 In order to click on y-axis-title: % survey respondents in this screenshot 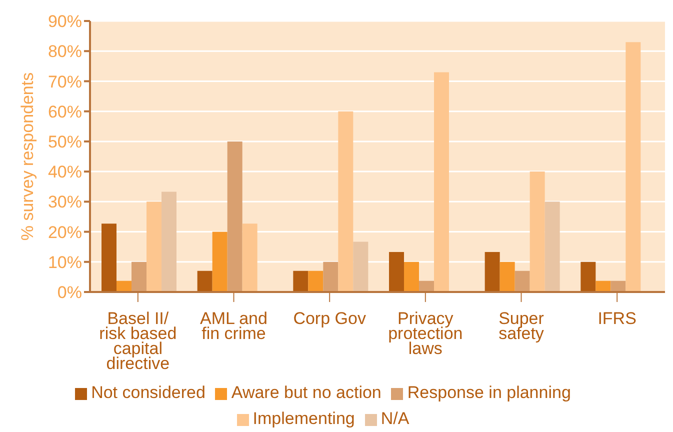, I will do `click(28, 156)`.